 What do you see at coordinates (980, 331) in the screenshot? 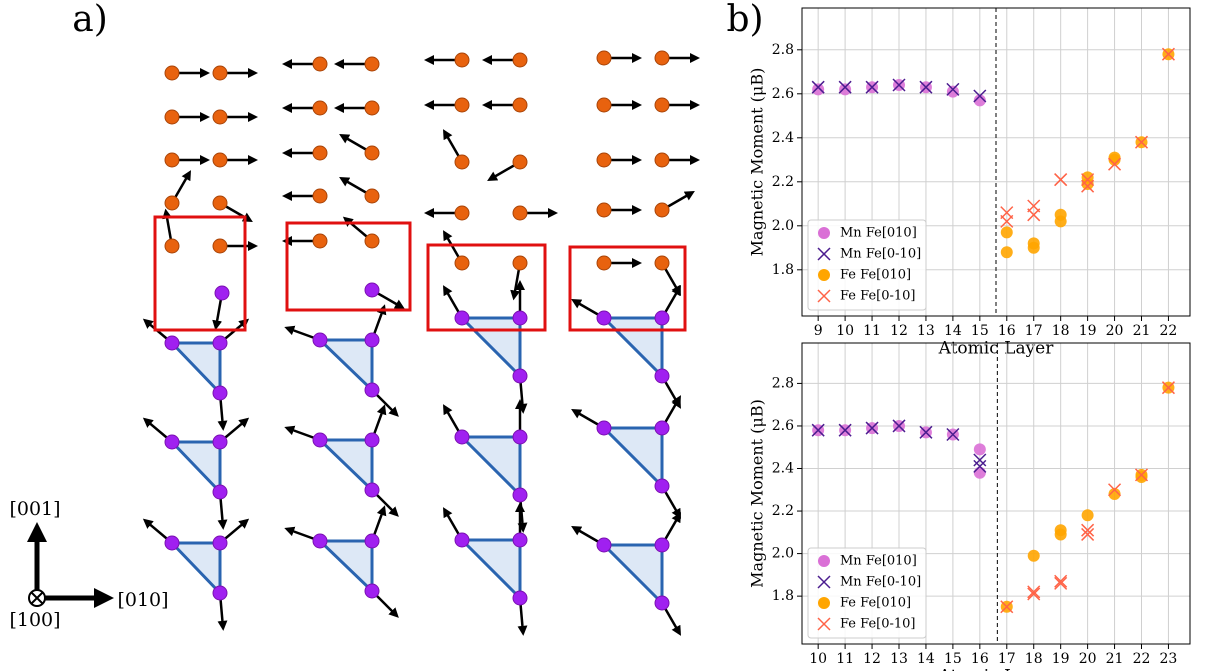
I see `x-tick-label: 15` at bounding box center [980, 331].